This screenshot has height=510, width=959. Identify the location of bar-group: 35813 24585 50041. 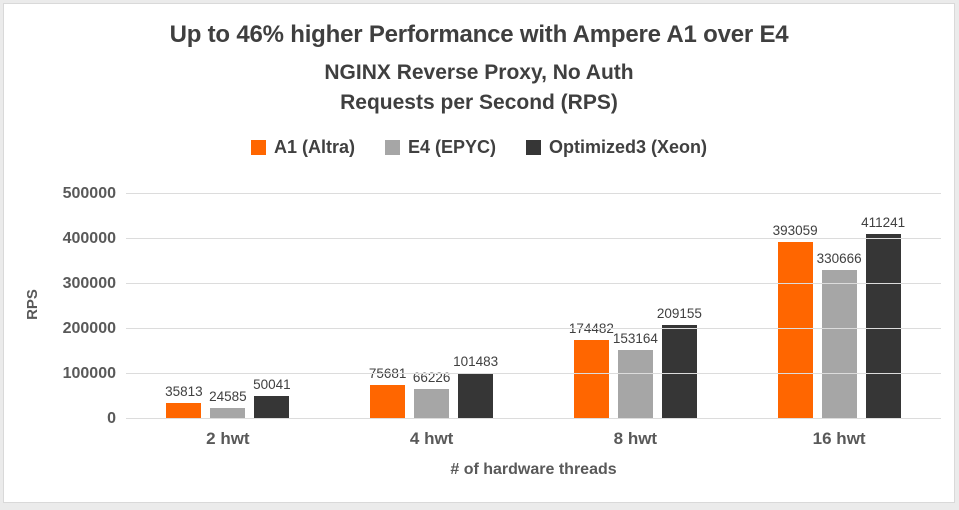
(228, 306).